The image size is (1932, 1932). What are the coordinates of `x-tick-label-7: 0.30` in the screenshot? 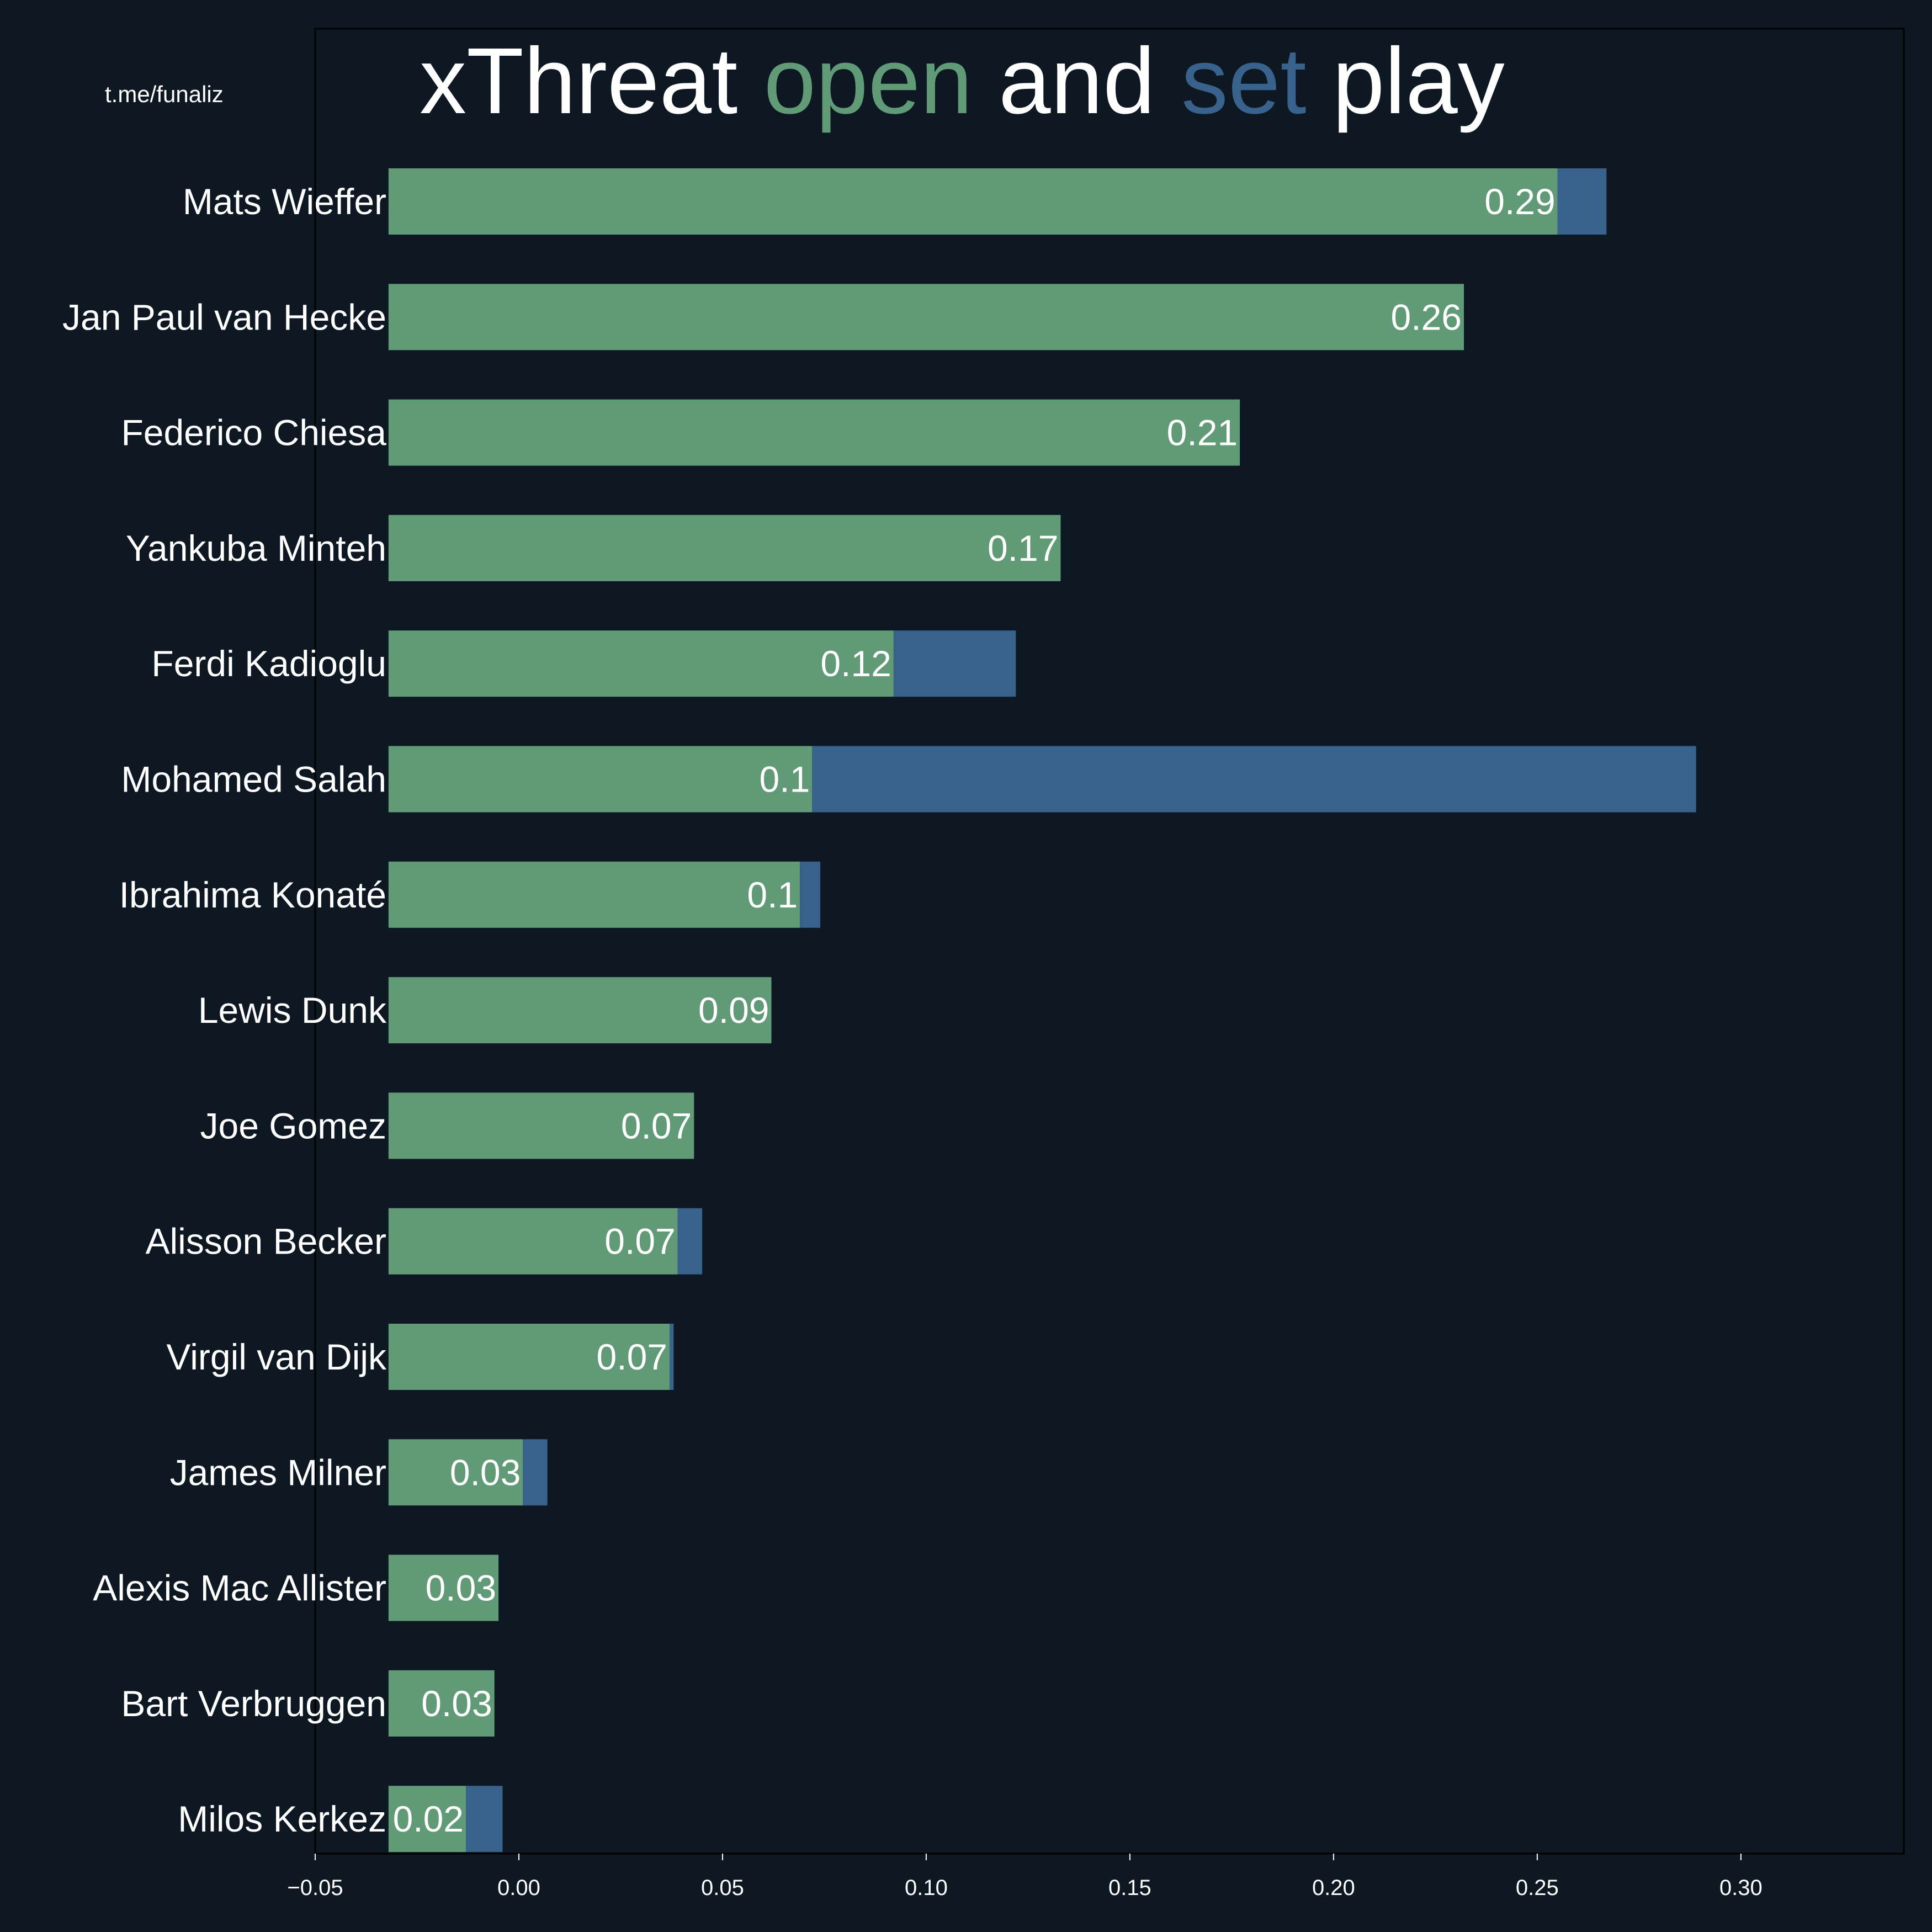 It's located at (1741, 1888).